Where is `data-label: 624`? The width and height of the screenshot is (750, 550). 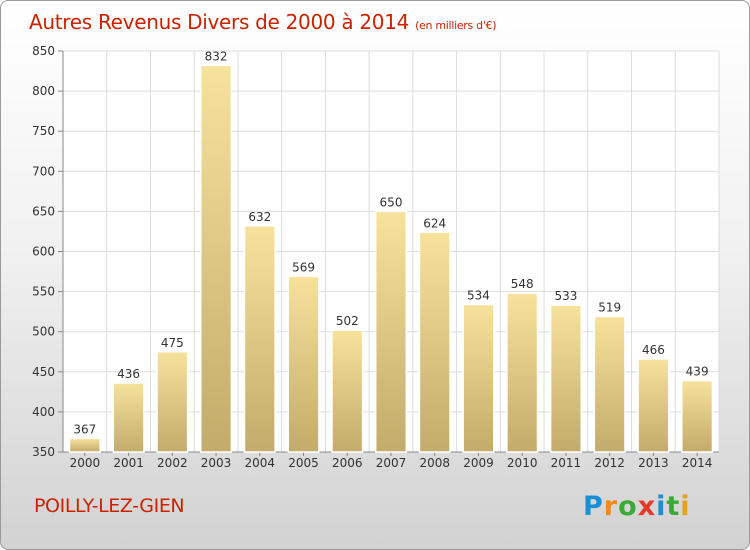
data-label: 624 is located at coordinates (434, 223).